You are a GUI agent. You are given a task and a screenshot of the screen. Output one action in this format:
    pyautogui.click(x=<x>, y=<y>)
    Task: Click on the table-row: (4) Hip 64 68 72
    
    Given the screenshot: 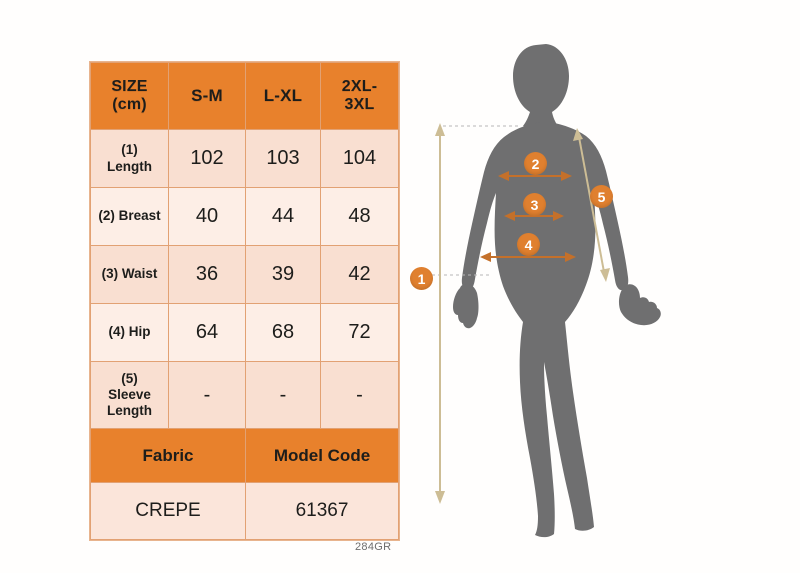 What is the action you would take?
    pyautogui.click(x=244, y=332)
    